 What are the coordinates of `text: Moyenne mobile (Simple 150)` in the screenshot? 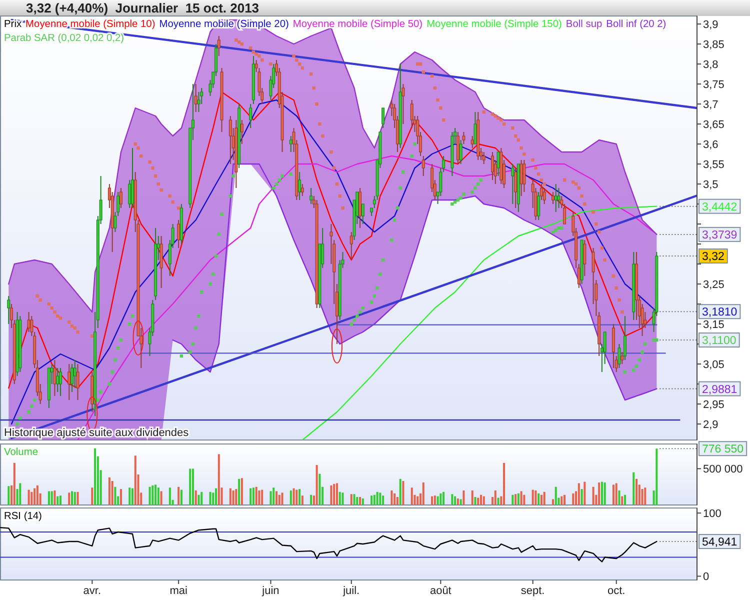 It's located at (494, 24).